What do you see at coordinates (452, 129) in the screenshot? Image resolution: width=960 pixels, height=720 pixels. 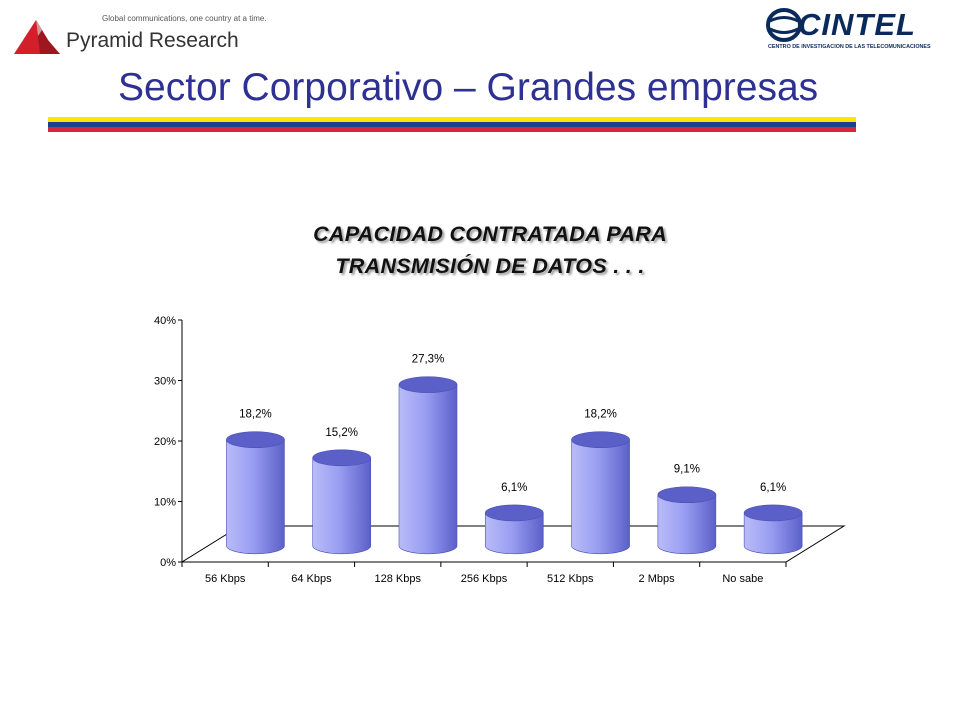 I see `stripe-red` at bounding box center [452, 129].